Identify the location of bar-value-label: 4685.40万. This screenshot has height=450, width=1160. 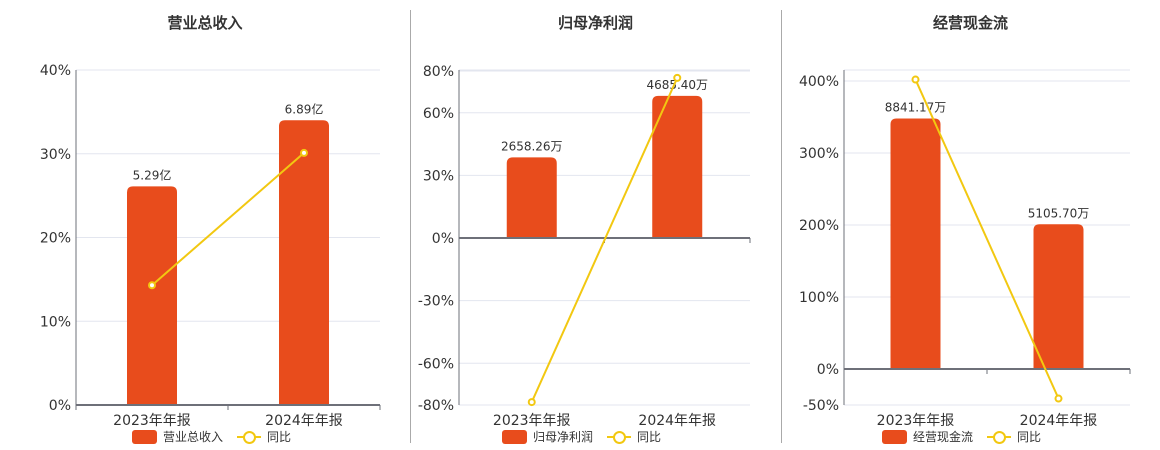
(677, 85).